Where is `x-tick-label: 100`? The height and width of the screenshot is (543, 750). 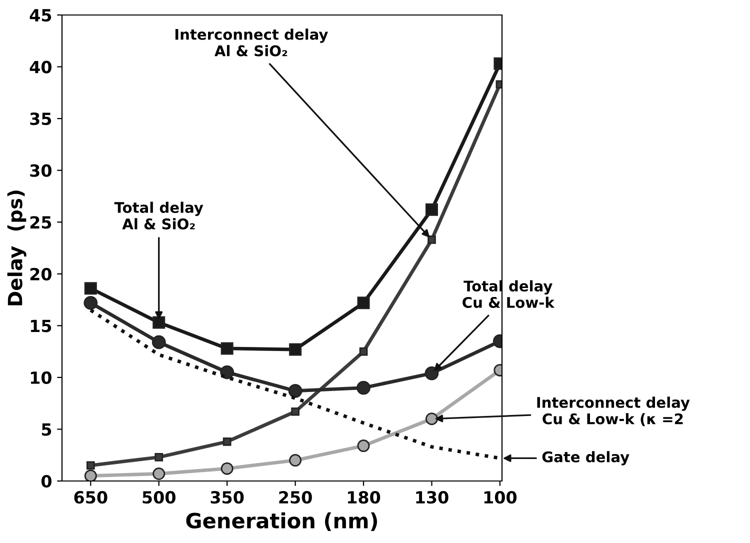
x-tick-label: 100 is located at coordinates (500, 497).